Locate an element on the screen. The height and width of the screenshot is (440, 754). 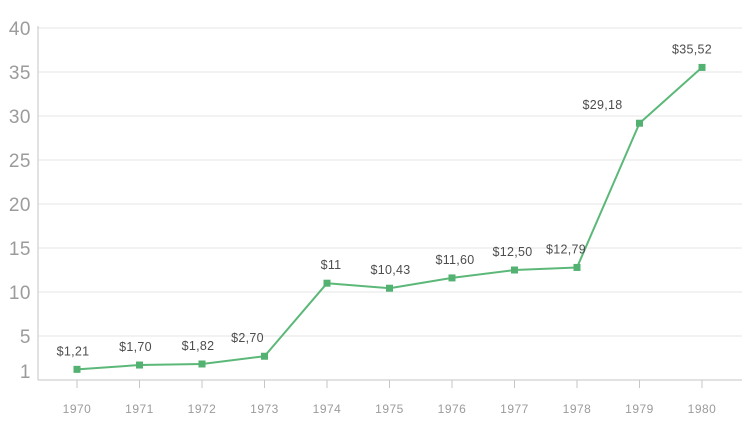
y-tick-label: 35 is located at coordinates (20, 73).